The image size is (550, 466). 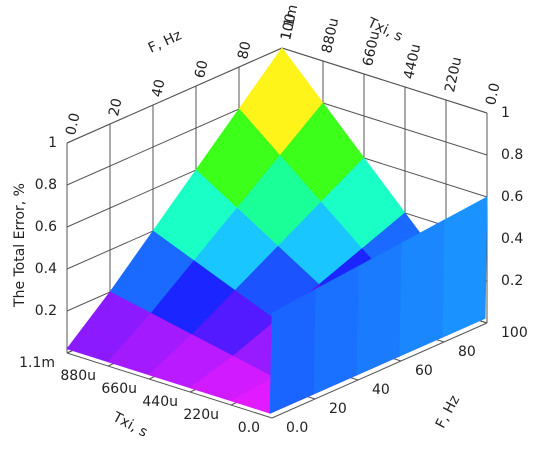 I want to click on x-tick-label: 220u, so click(x=201, y=415).